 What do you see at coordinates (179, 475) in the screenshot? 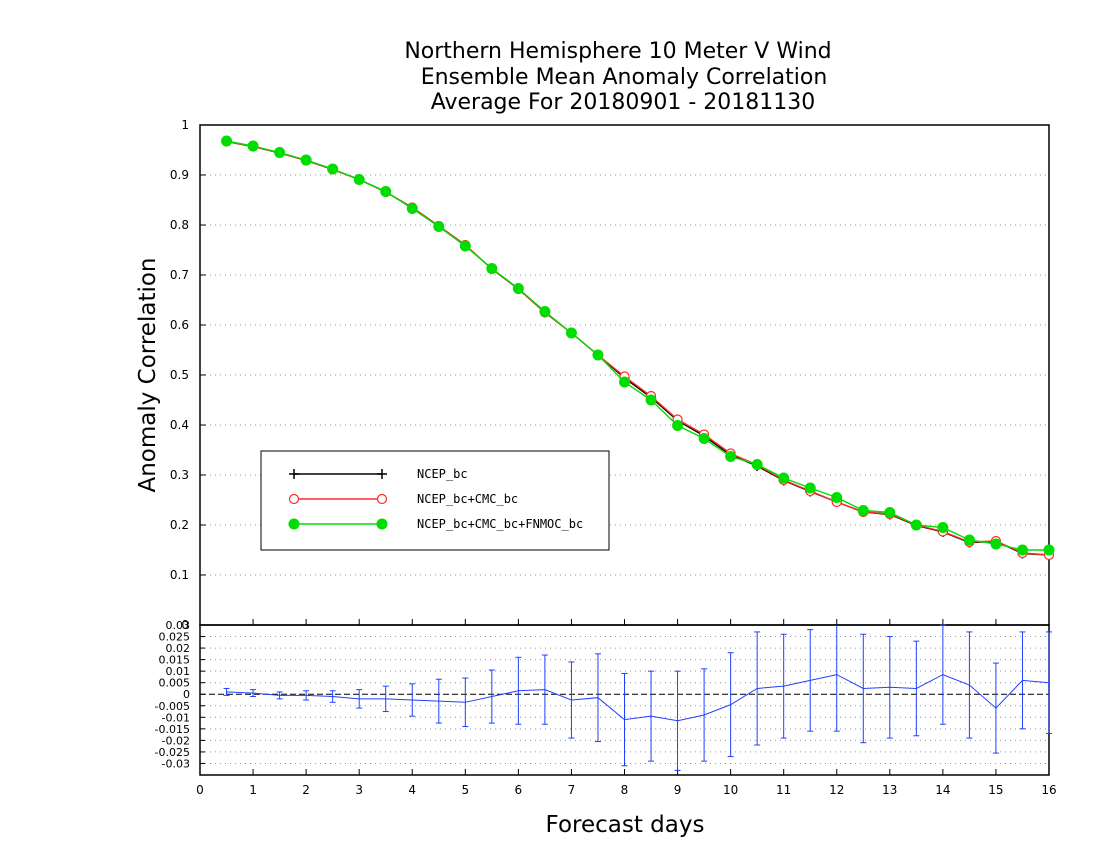
I see `main-y-tick-label: 0.3` at bounding box center [179, 475].